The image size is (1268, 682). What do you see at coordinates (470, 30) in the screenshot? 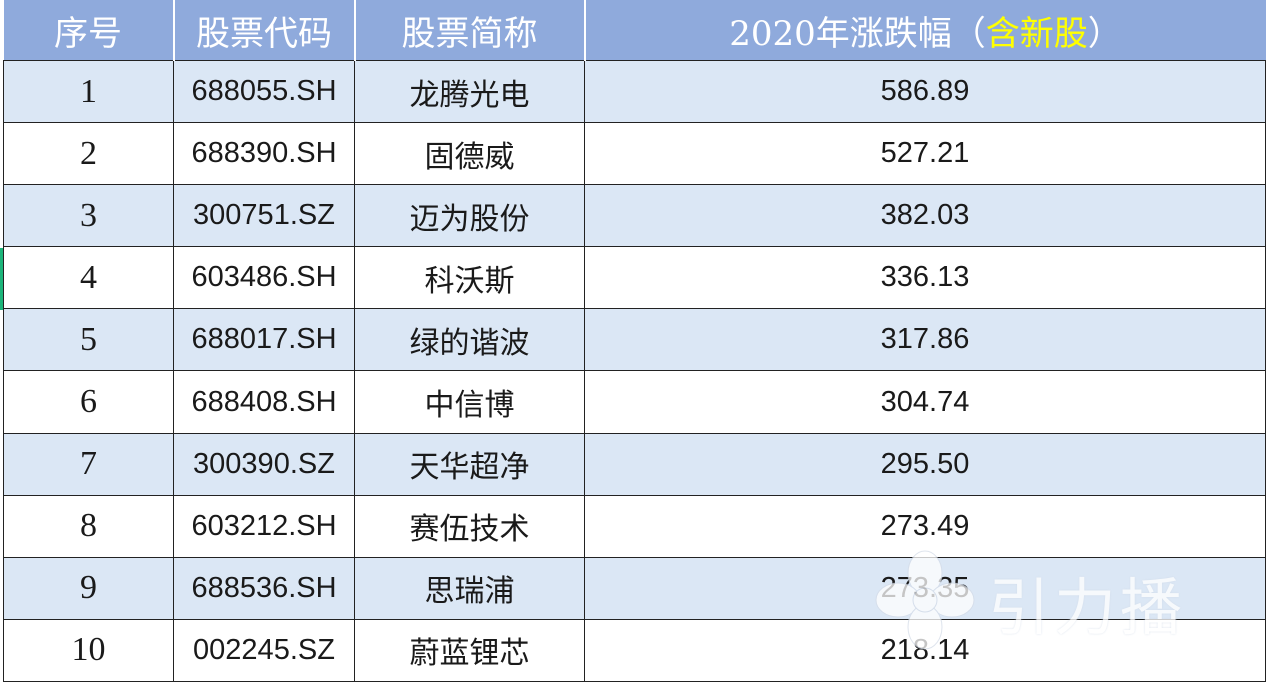
I see `header-name: 股票简称` at bounding box center [470, 30].